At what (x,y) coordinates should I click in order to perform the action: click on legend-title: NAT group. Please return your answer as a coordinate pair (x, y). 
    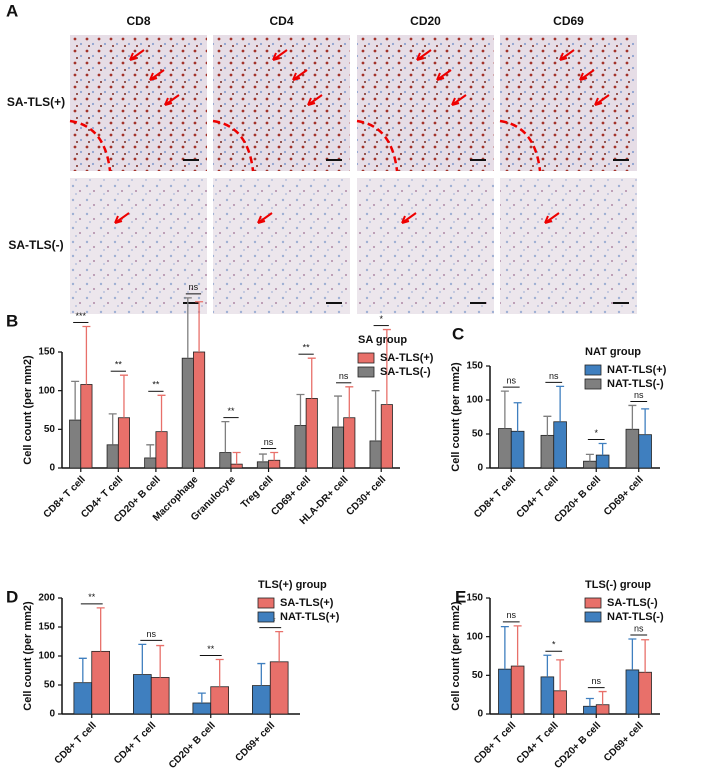
    Looking at the image, I should click on (613, 352).